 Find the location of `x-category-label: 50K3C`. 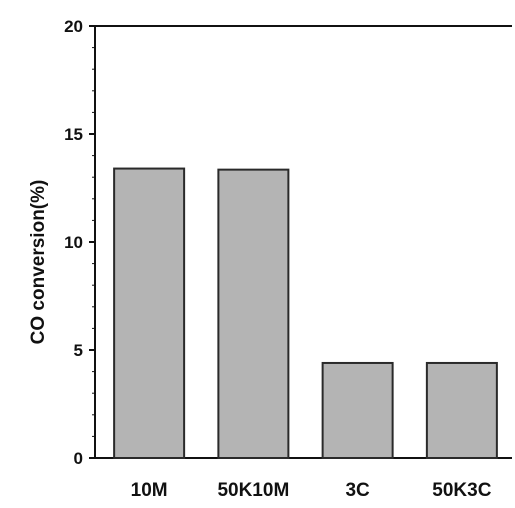

x-category-label: 50K3C is located at coordinates (461, 490).